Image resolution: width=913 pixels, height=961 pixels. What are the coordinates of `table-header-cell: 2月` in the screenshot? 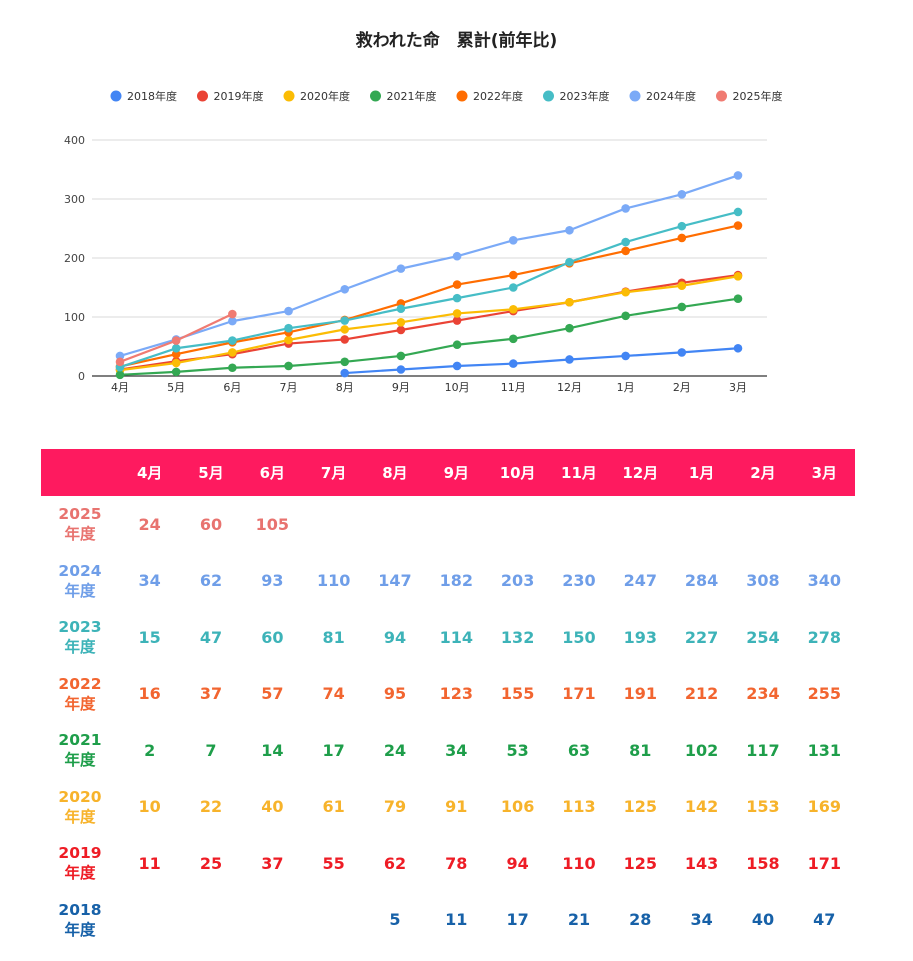 It's located at (763, 473).